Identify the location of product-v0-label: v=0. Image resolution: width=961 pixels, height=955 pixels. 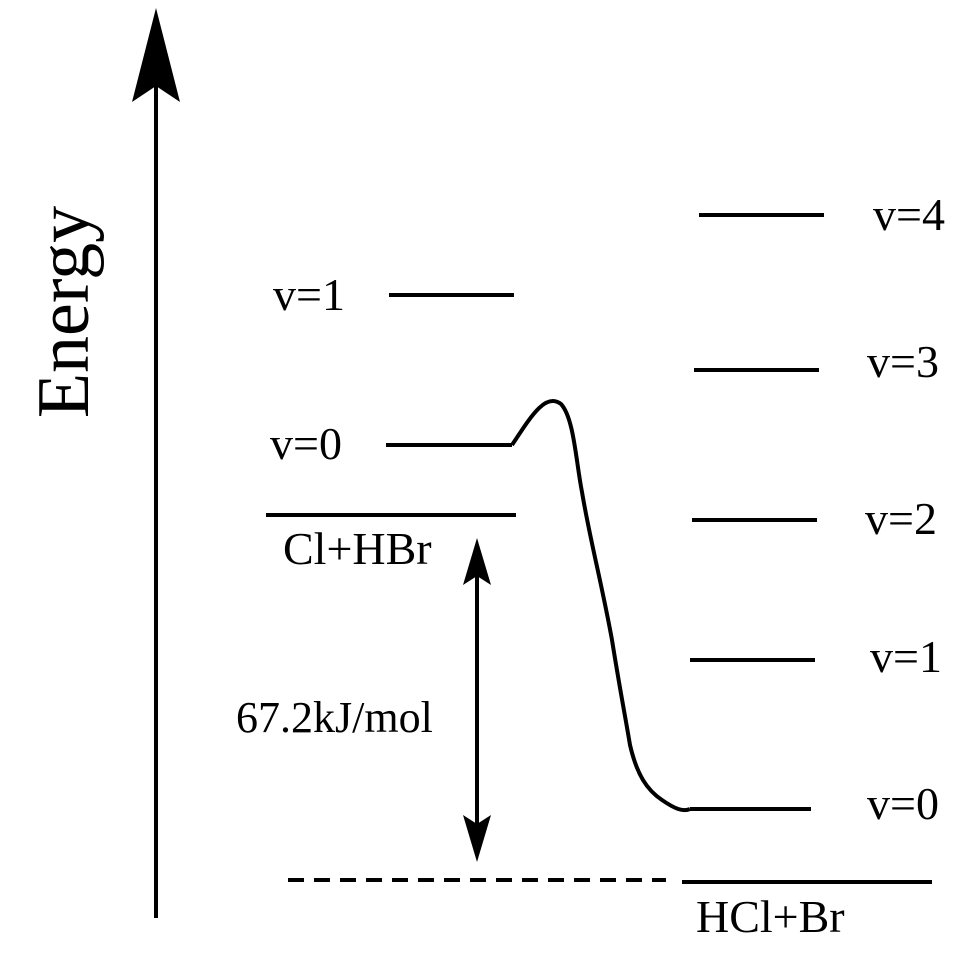
(903, 803).